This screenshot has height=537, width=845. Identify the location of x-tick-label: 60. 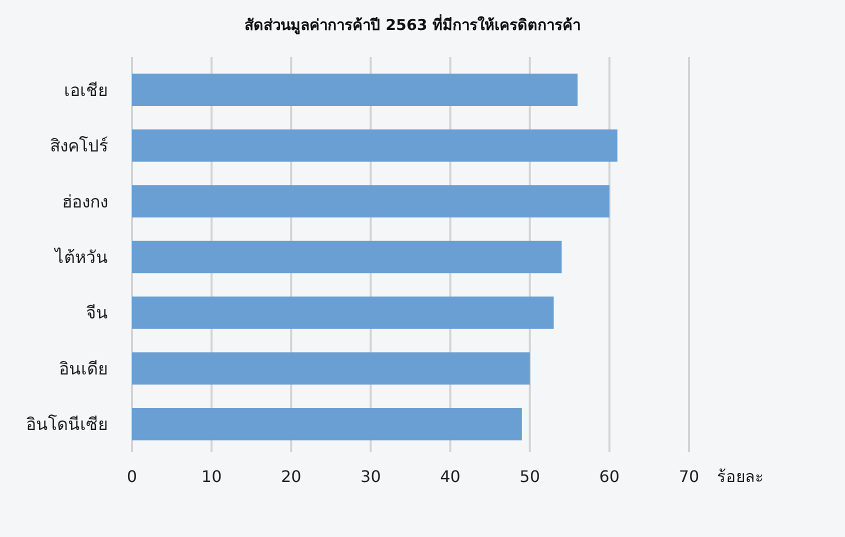
(609, 476).